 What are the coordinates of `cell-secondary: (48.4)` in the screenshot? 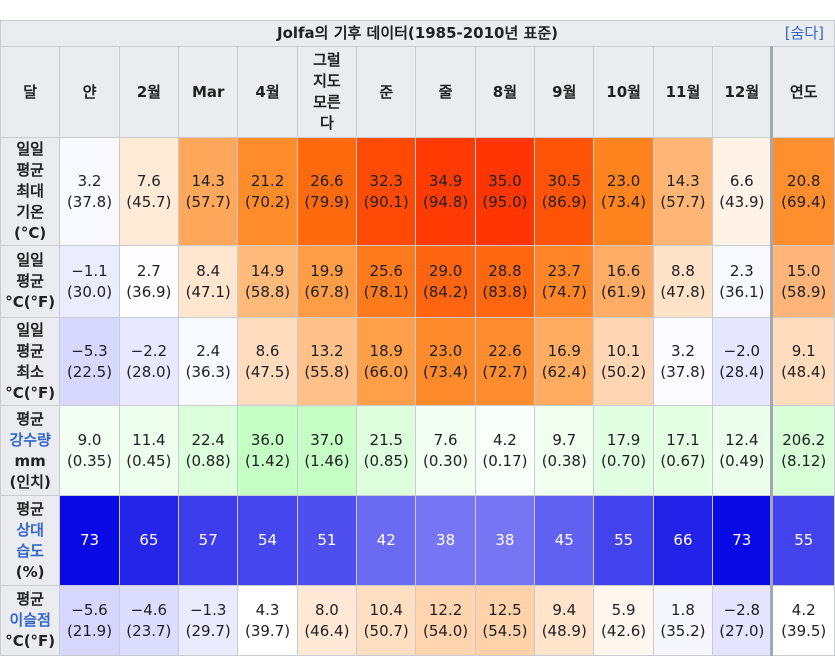 It's located at (804, 371).